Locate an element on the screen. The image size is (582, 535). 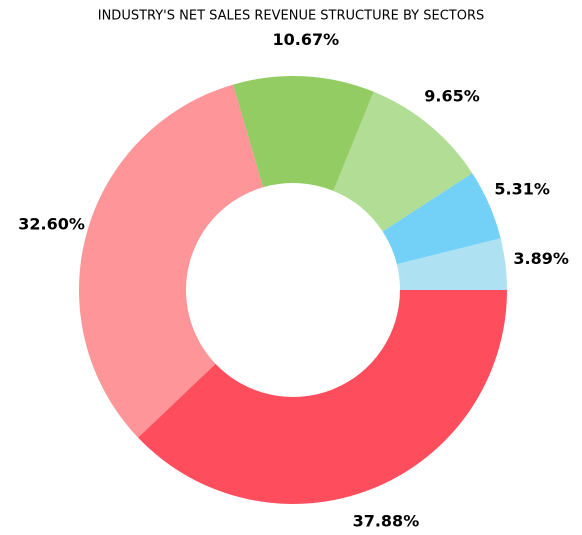
data-label: 32.60% is located at coordinates (51, 224).